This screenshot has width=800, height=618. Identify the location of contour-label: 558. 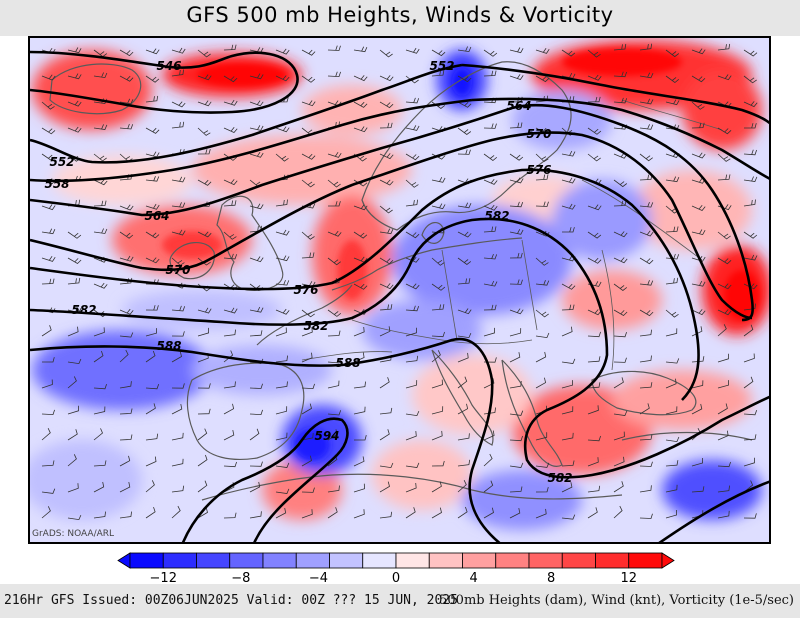
(56, 184).